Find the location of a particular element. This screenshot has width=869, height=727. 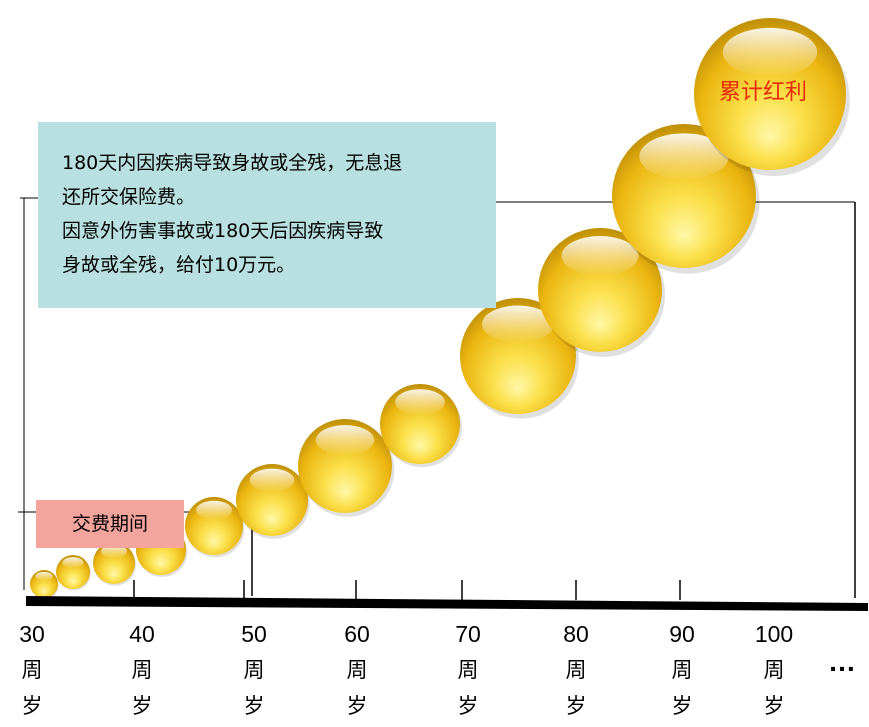

age-label-40: 40 周 岁 is located at coordinates (142, 670).